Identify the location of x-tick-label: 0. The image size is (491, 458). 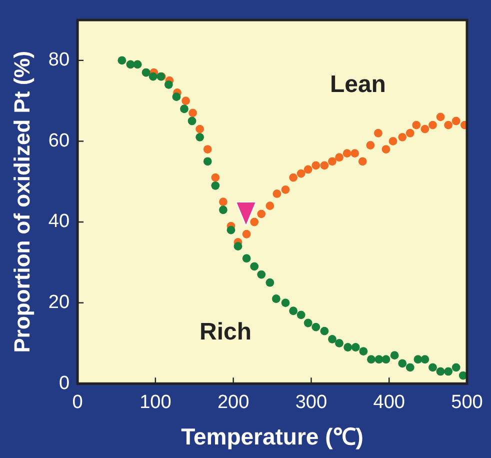
(77, 403).